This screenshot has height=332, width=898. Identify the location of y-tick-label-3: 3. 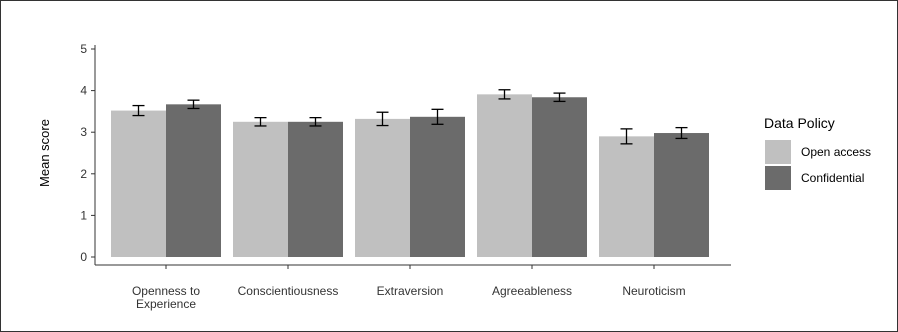
(83, 132).